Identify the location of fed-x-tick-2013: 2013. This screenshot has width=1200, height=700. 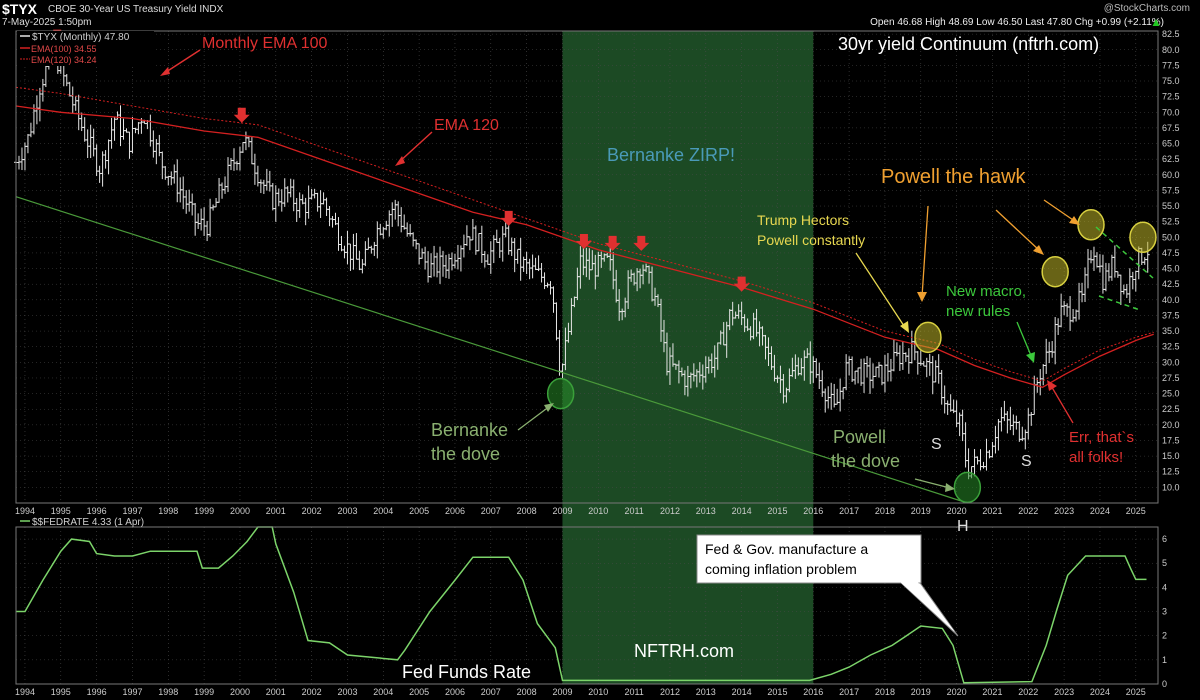
(706, 692).